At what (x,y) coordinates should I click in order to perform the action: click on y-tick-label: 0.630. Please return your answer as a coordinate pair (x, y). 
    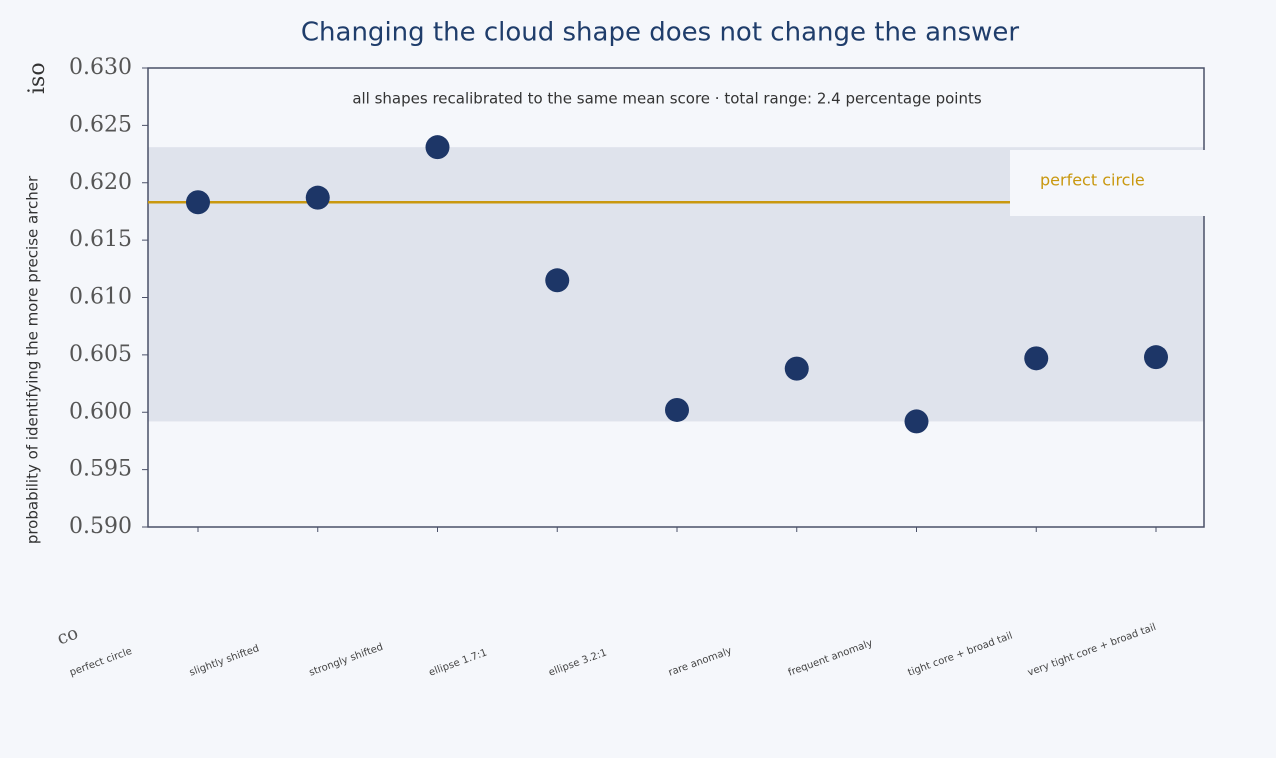
    Looking at the image, I should click on (100, 67).